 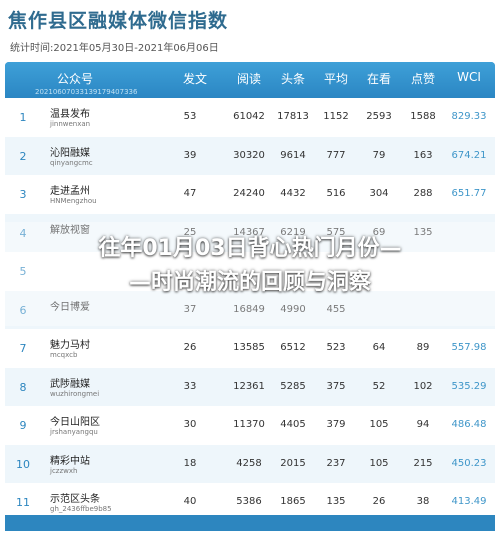 I want to click on rank-number: 3, so click(x=23, y=194).